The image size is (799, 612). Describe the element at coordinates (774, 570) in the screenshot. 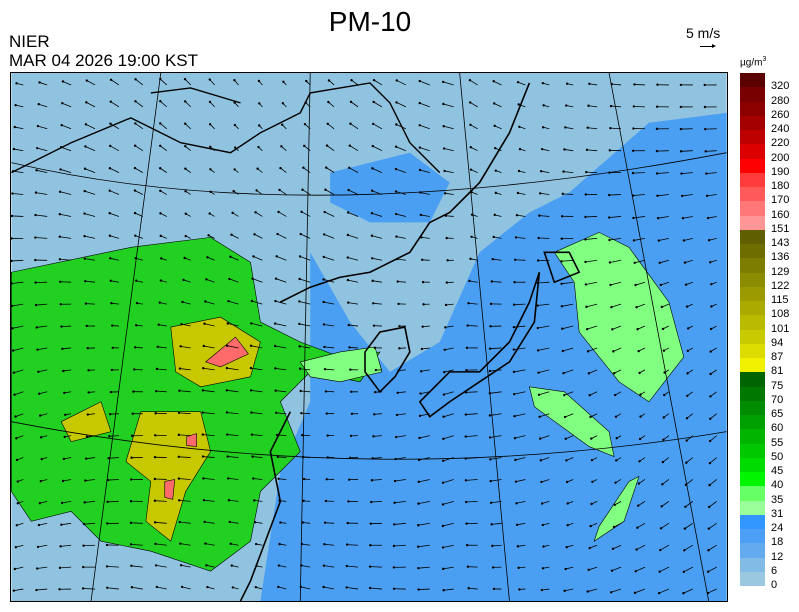

I see `legend-label: 6` at that location.